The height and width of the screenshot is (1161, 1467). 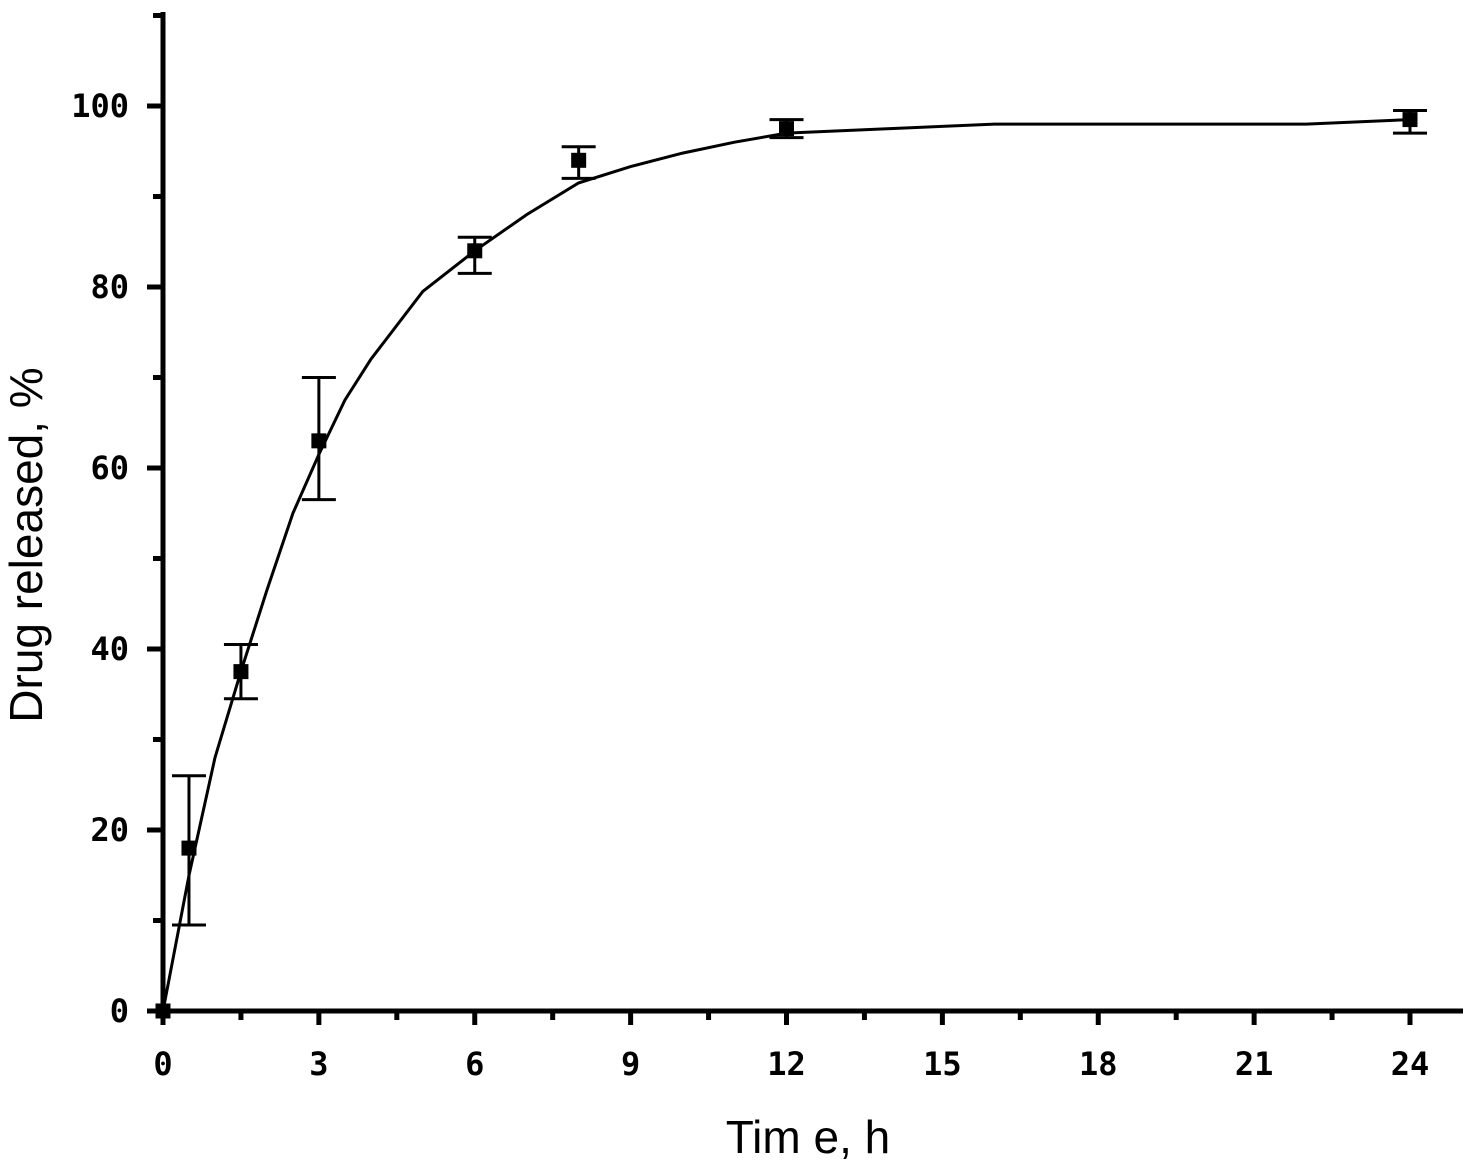 I want to click on x-tick-label: 9, so click(x=630, y=1064).